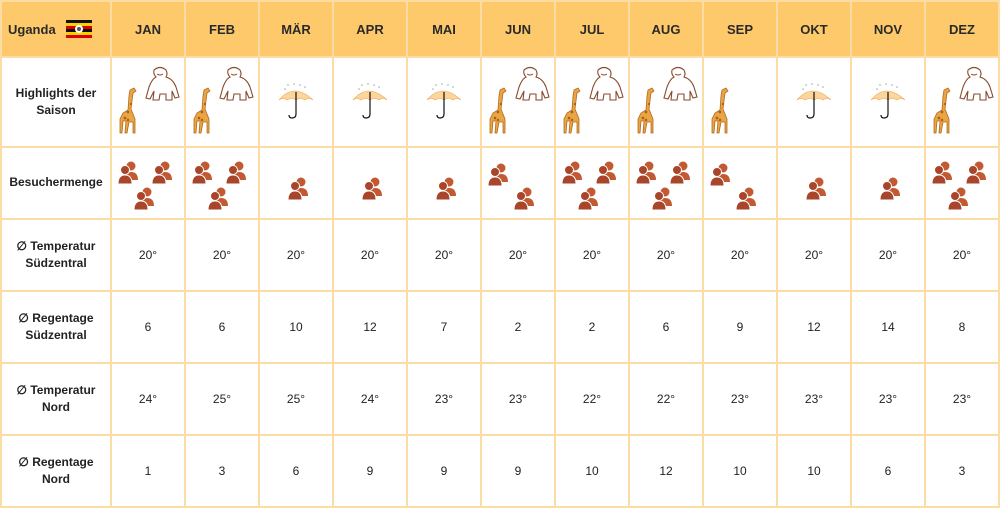 The image size is (1000, 508). Describe the element at coordinates (222, 29) in the screenshot. I see `month-header: FEB` at that location.